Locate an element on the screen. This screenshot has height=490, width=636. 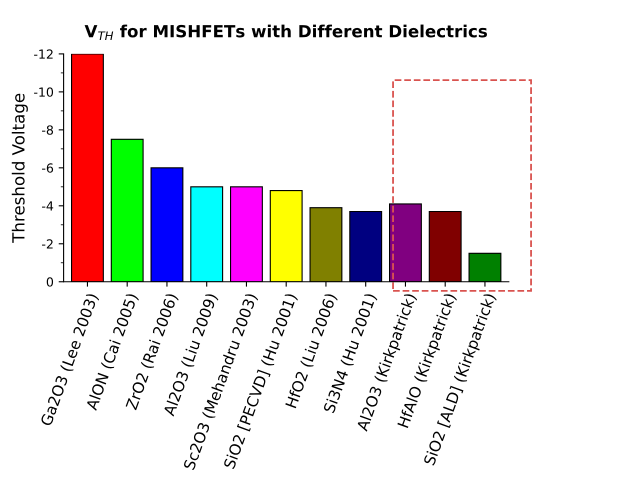
y-axis-title: Threshold Voltage is located at coordinates (20, 168).